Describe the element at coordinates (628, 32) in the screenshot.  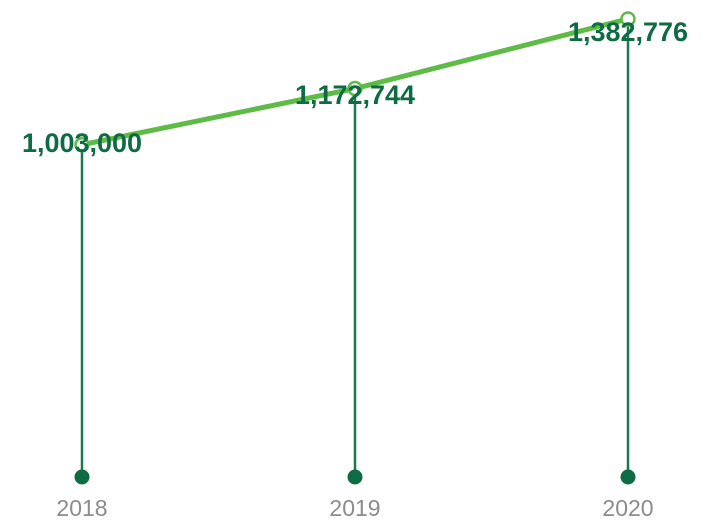
I see `data-label-2020: 1,382,776` at that location.